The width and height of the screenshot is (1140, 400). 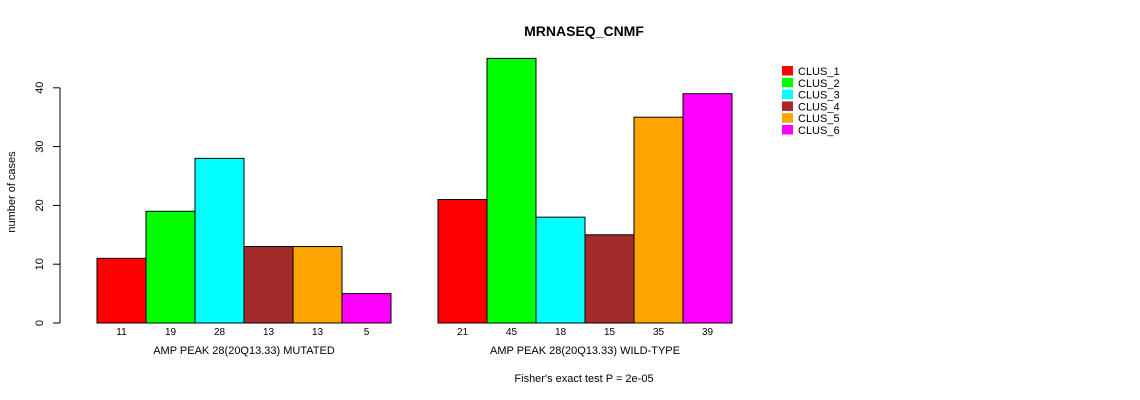 I want to click on count-labels: 11 19 28 13 13 5 21 45 18 15 35 39, so click(x=414, y=332).